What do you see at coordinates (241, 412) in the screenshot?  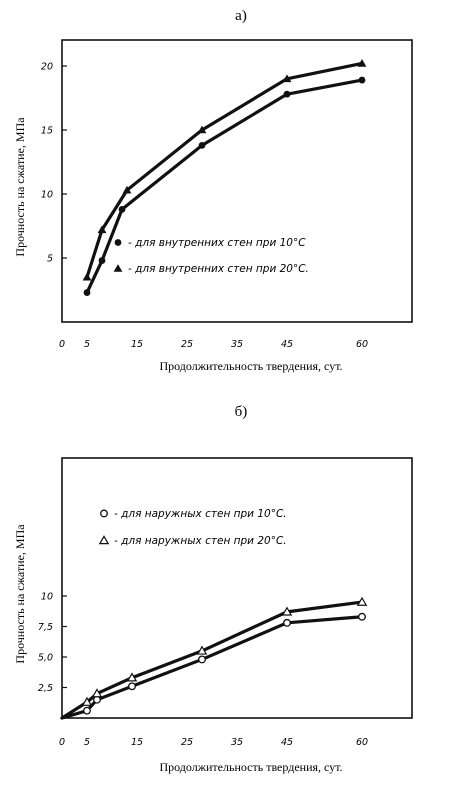 I see `panel-label: б)` at bounding box center [241, 412].